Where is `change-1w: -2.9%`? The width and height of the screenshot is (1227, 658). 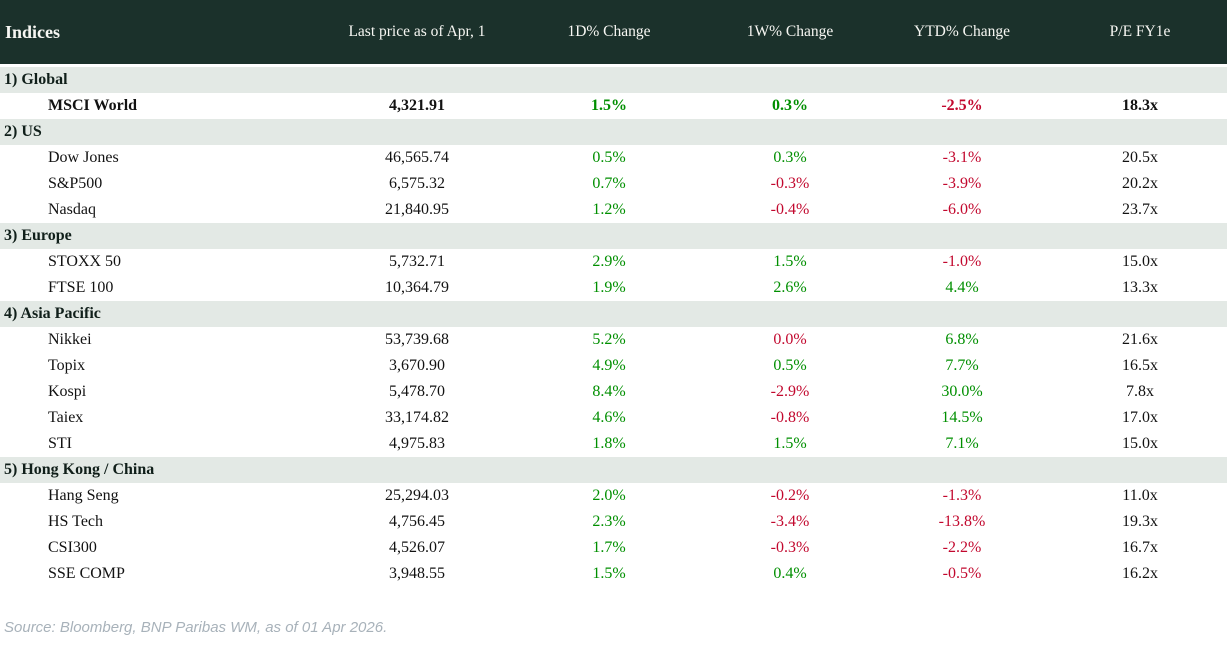 change-1w: -2.9% is located at coordinates (790, 391).